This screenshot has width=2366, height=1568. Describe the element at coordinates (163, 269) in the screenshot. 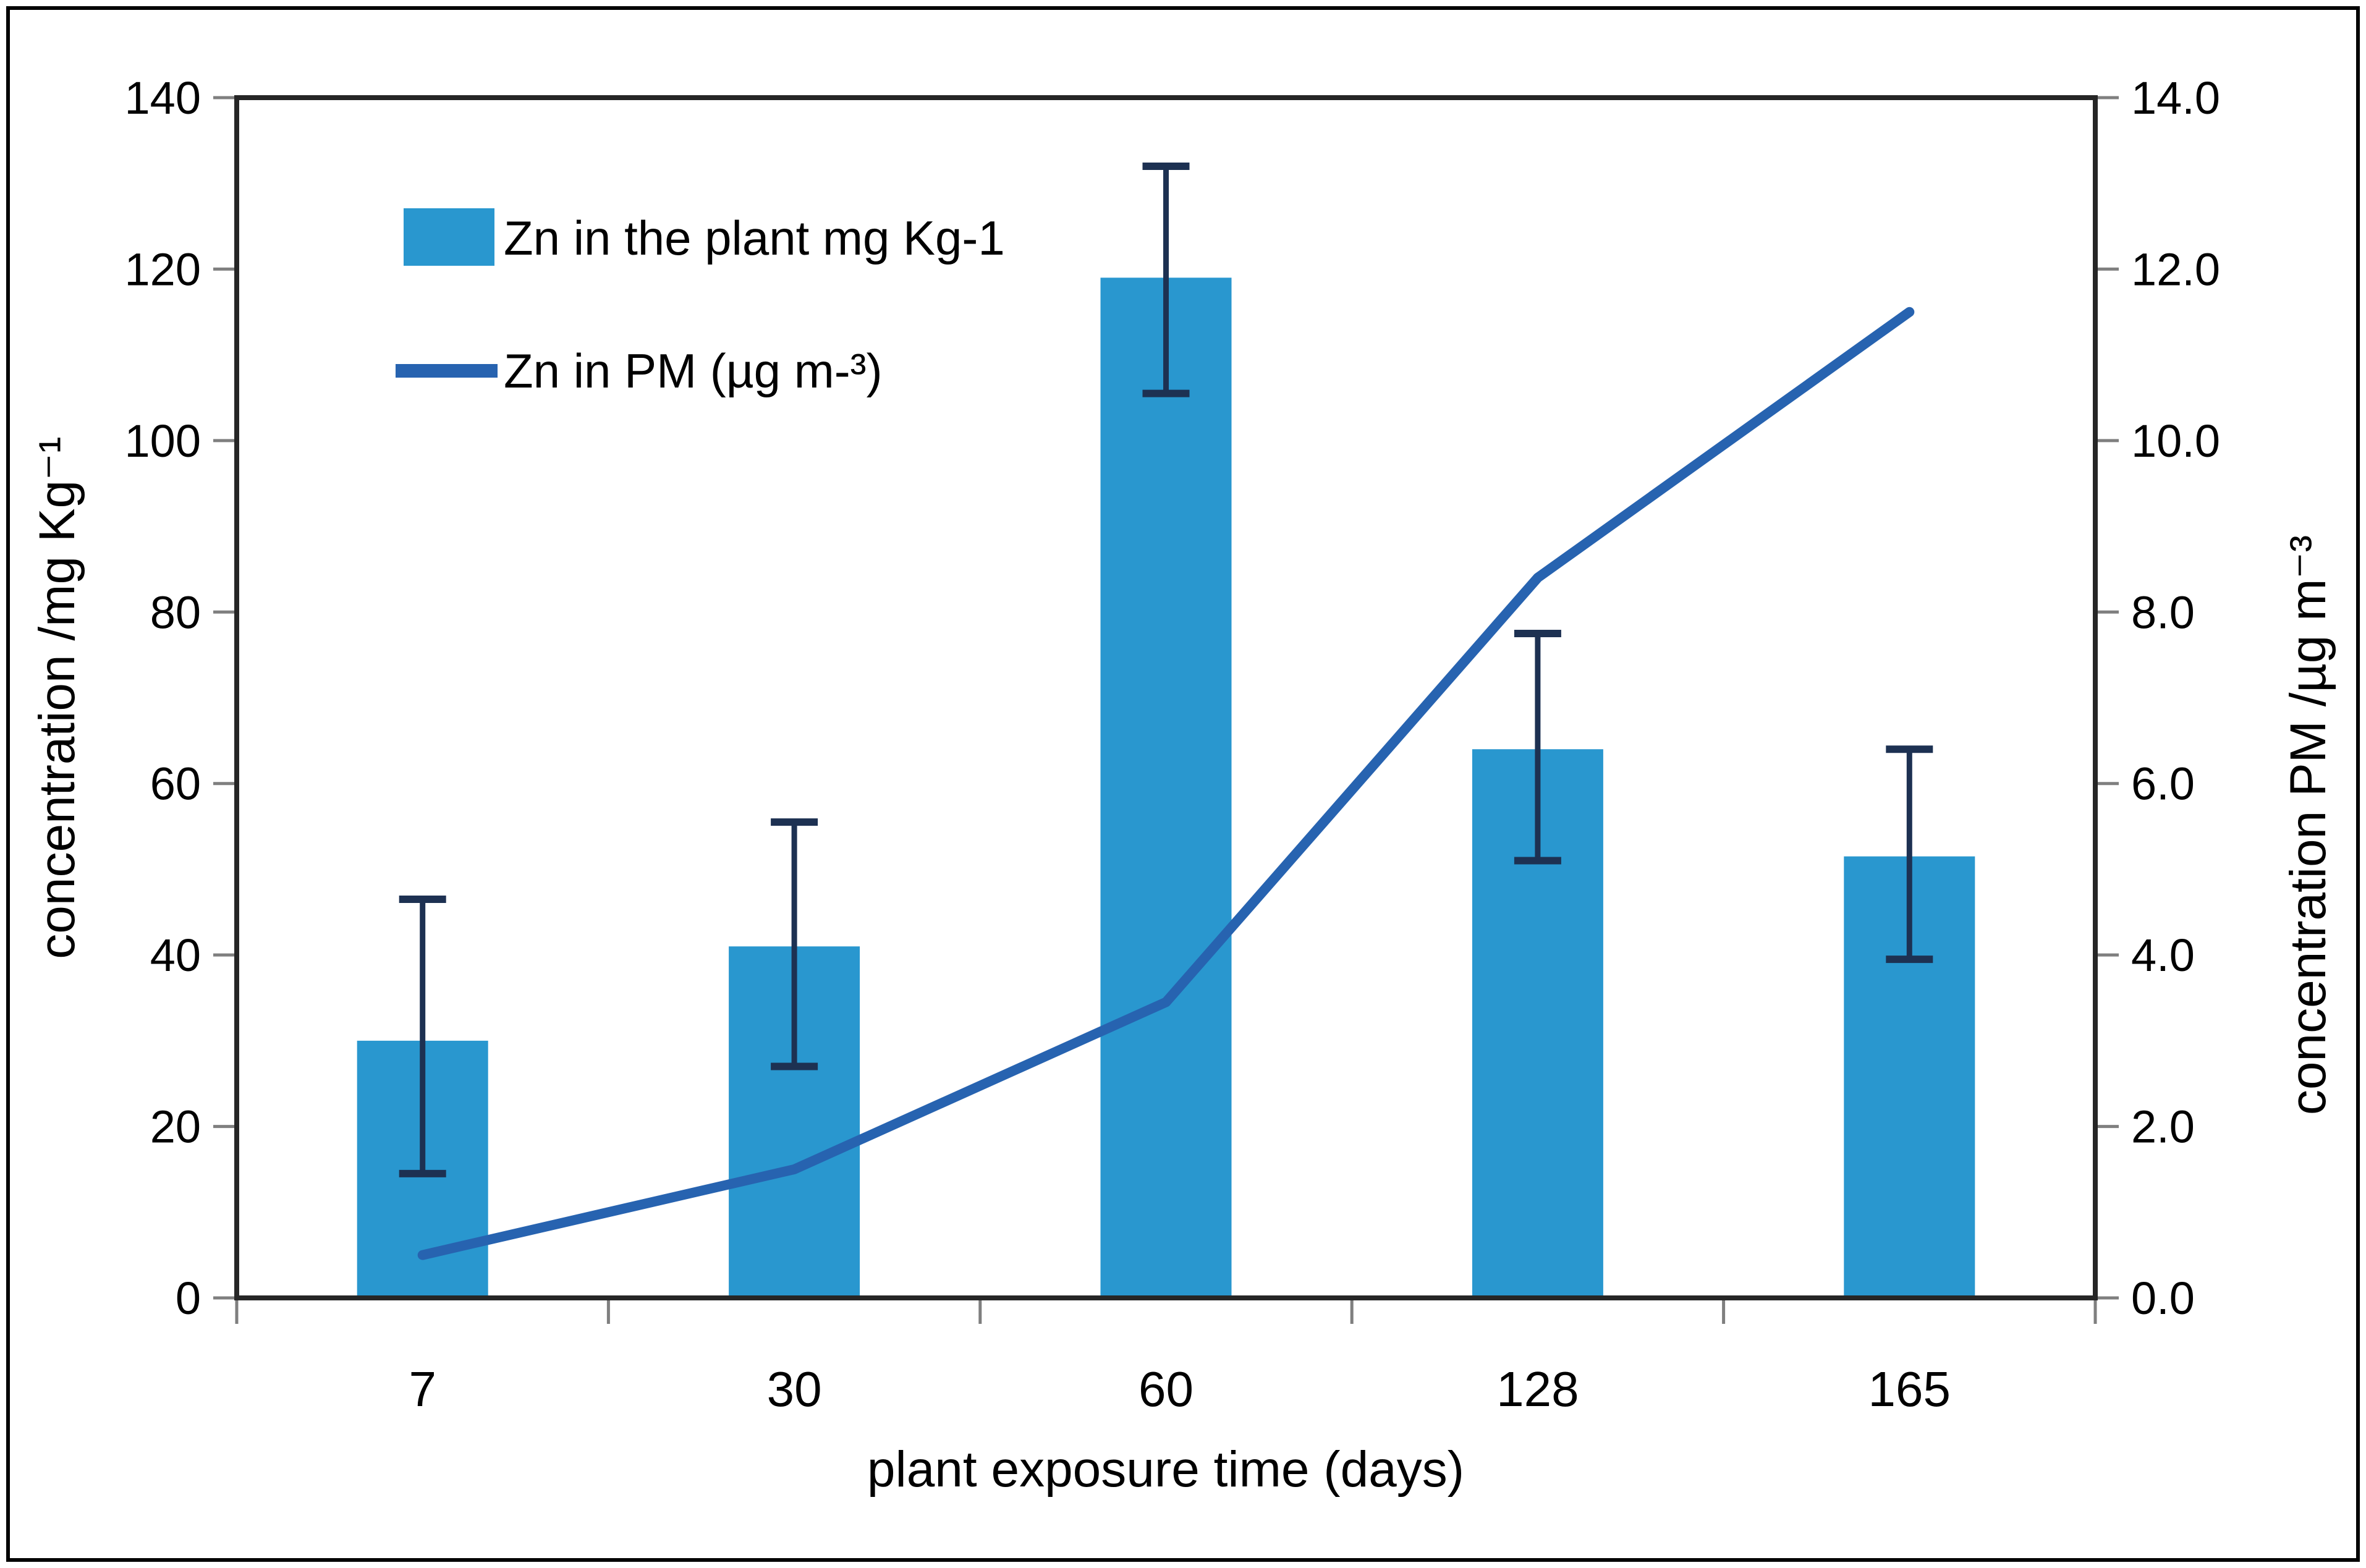

I see `left-tick-label: 120` at that location.